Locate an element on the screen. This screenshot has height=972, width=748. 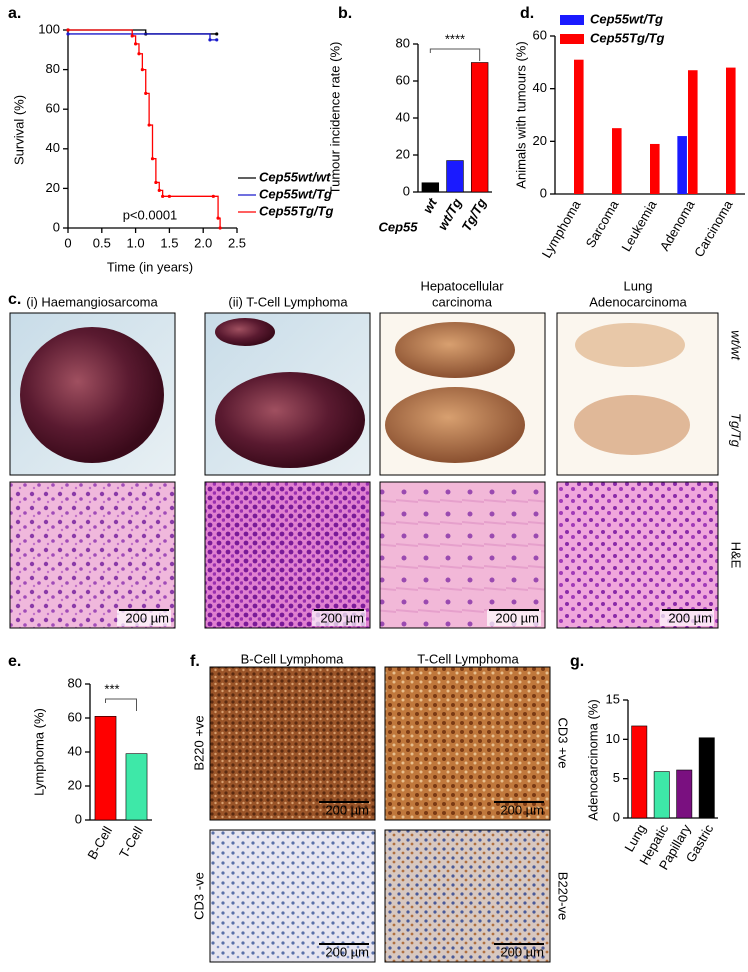
panel-label: e. is located at coordinates (14, 661).